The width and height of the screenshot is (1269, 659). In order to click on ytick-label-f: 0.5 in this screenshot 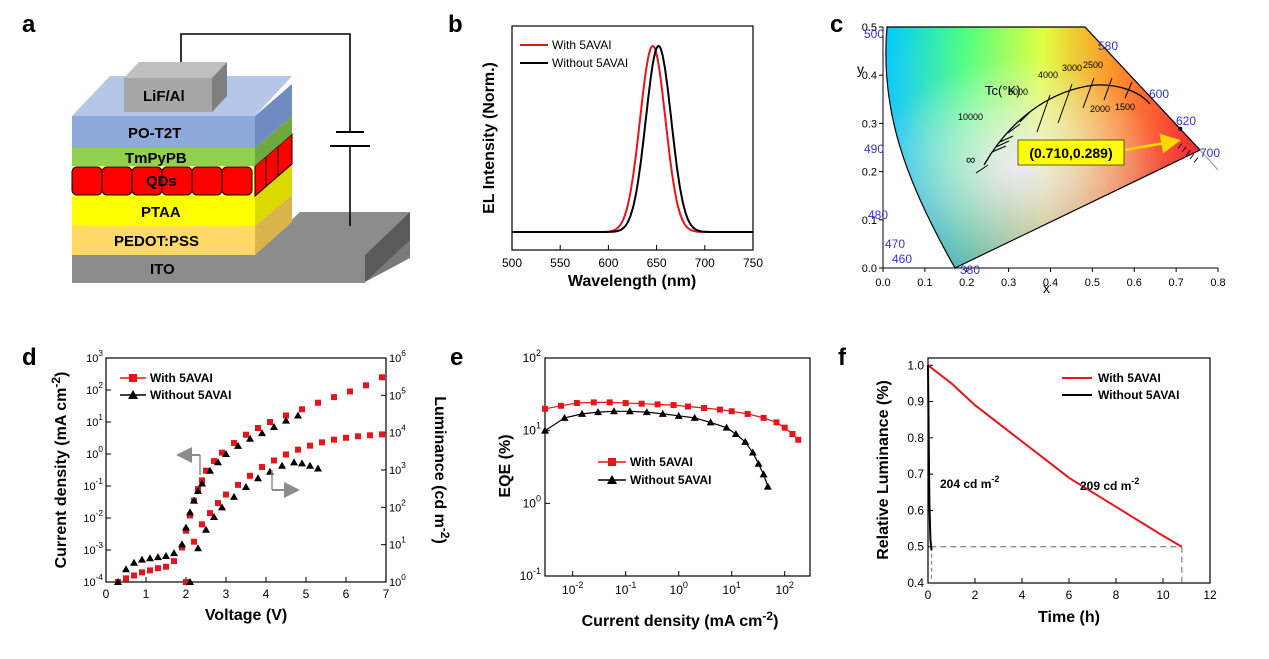, I will do `click(915, 547)`.